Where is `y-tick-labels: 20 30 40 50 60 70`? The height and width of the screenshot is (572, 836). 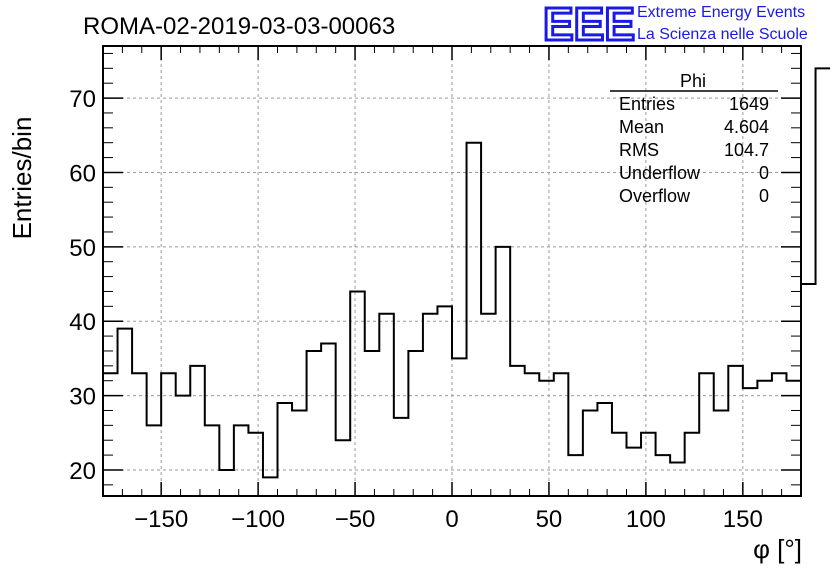 y-tick-labels: 20 30 40 50 60 70 is located at coordinates (82, 285).